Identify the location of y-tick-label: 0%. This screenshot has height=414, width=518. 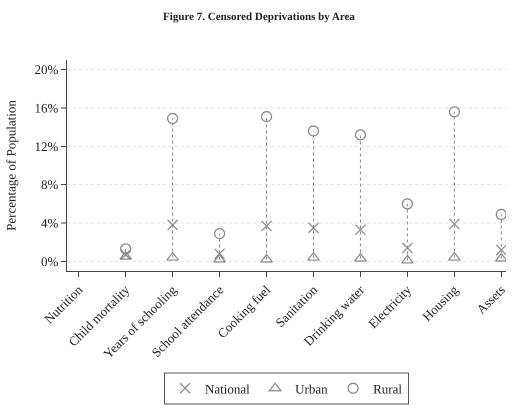
(50, 261).